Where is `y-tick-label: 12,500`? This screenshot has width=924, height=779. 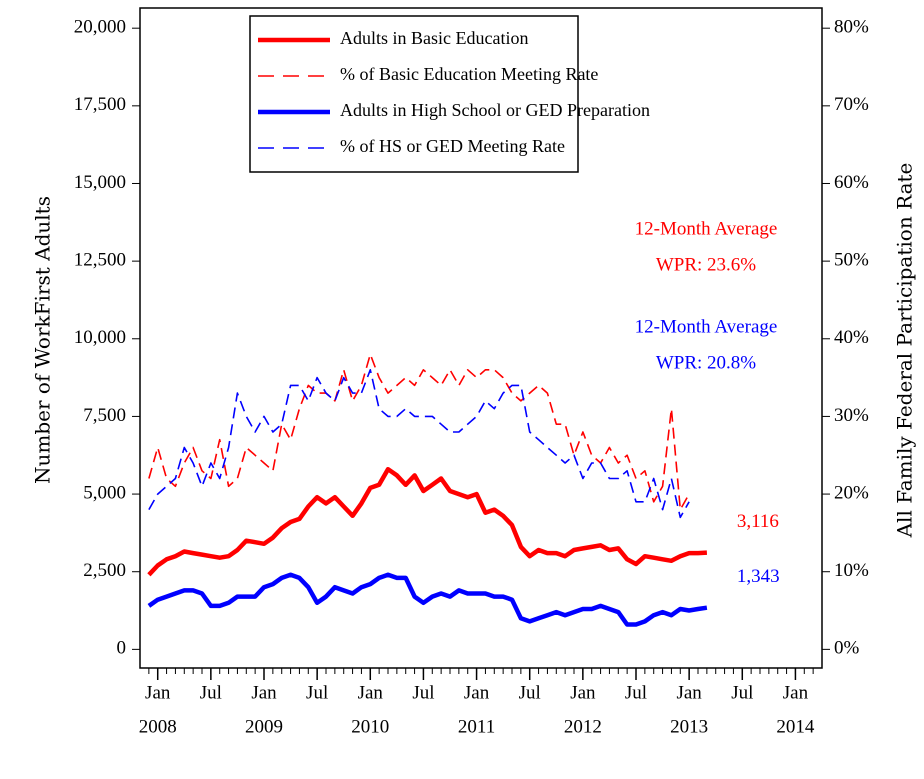 y-tick-label: 12,500 is located at coordinates (100, 259).